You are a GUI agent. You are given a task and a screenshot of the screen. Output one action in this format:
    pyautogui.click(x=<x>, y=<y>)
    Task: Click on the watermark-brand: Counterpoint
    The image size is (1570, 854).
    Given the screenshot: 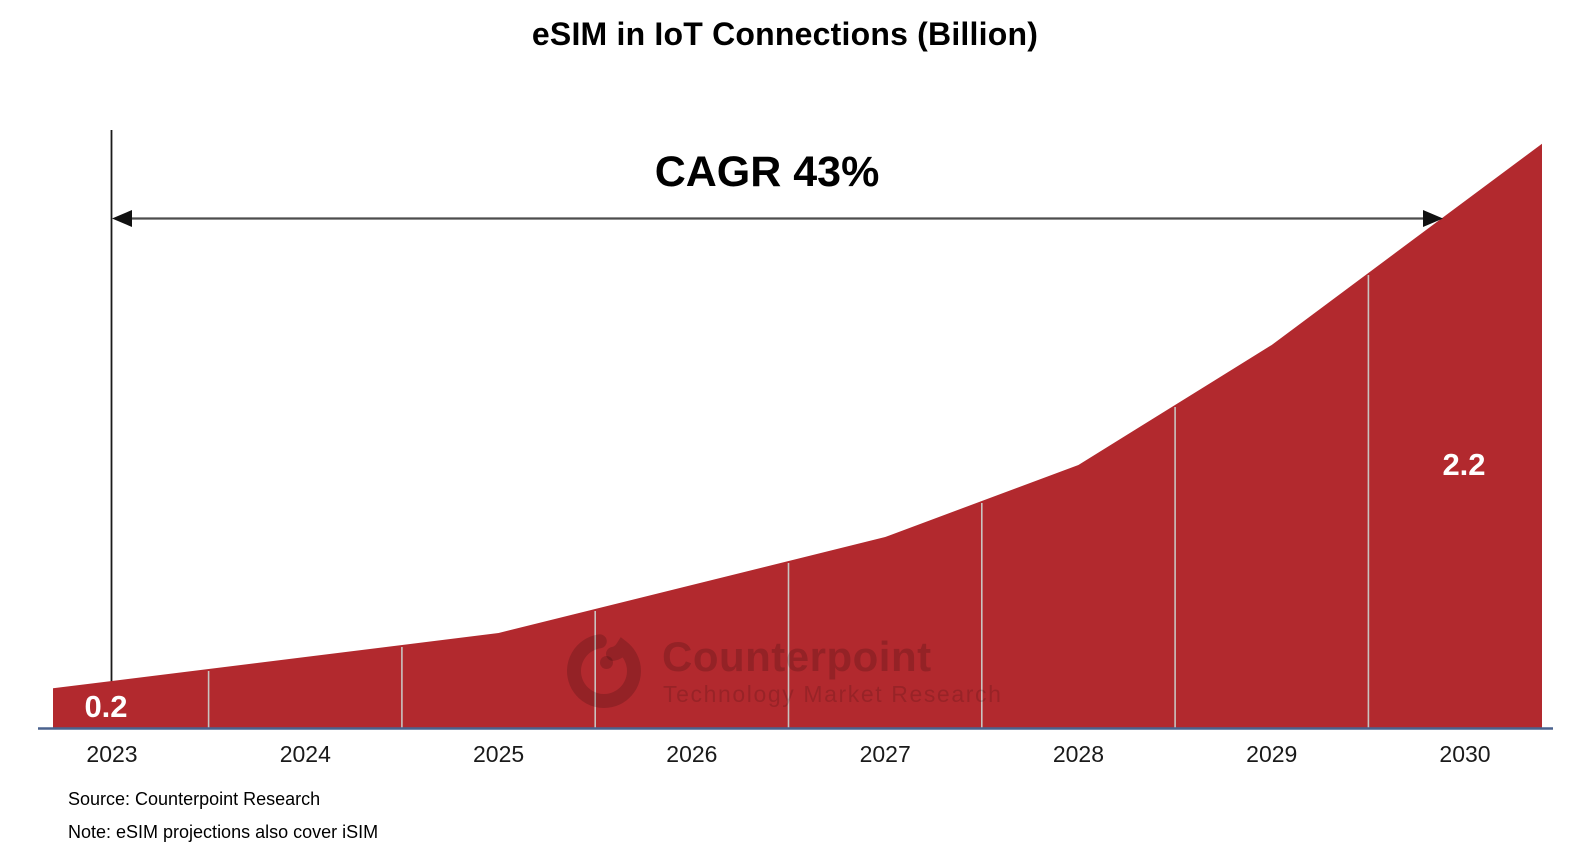 What is the action you would take?
    pyautogui.click(x=797, y=656)
    